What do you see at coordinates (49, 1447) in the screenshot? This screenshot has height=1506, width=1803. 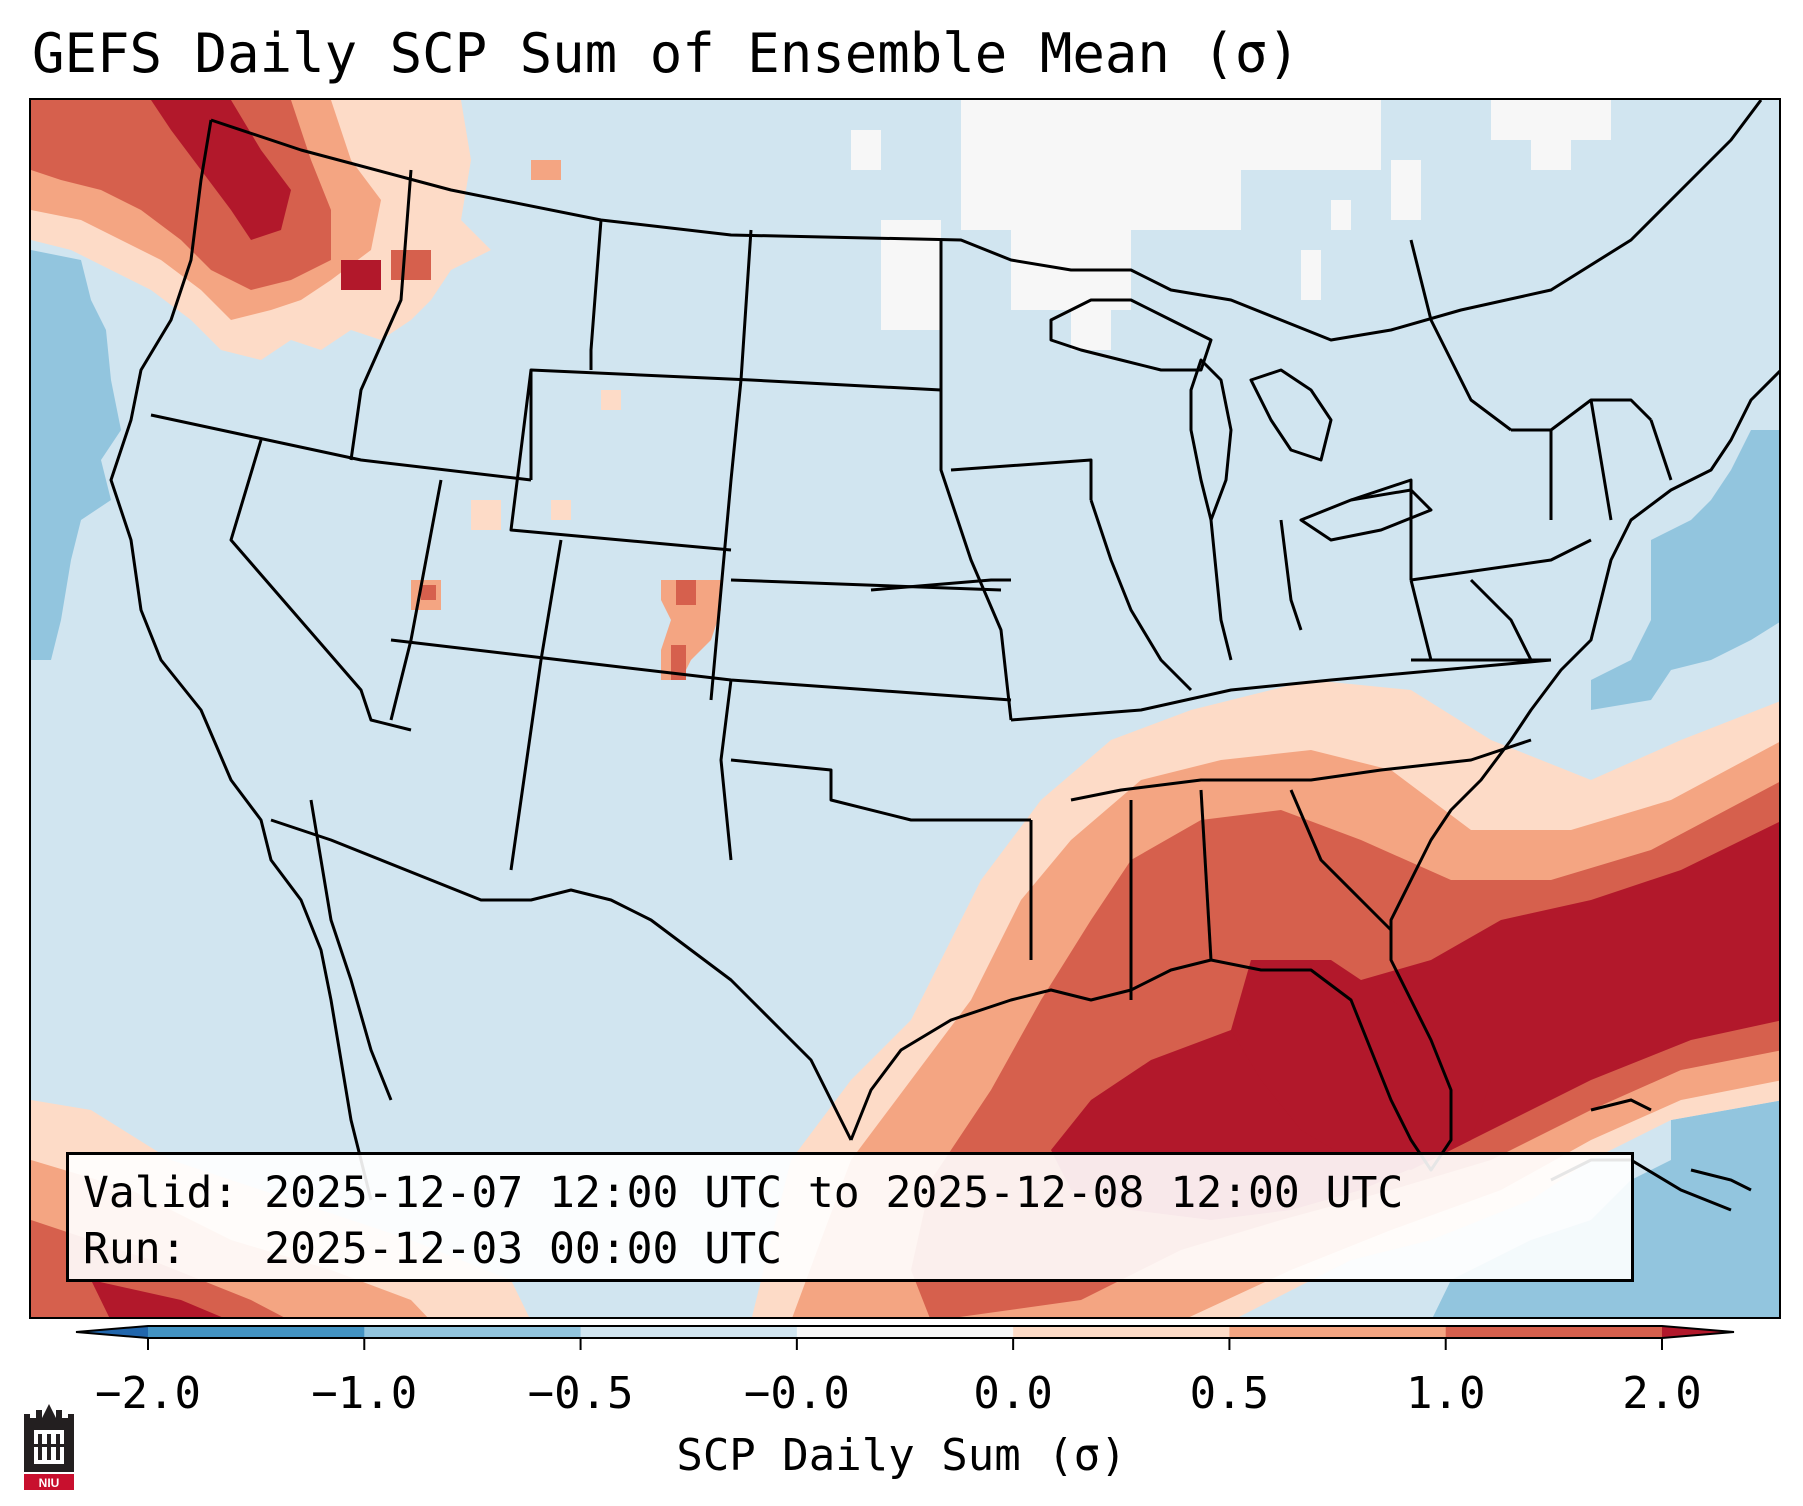 I see `niu-logo: NIU` at bounding box center [49, 1447].